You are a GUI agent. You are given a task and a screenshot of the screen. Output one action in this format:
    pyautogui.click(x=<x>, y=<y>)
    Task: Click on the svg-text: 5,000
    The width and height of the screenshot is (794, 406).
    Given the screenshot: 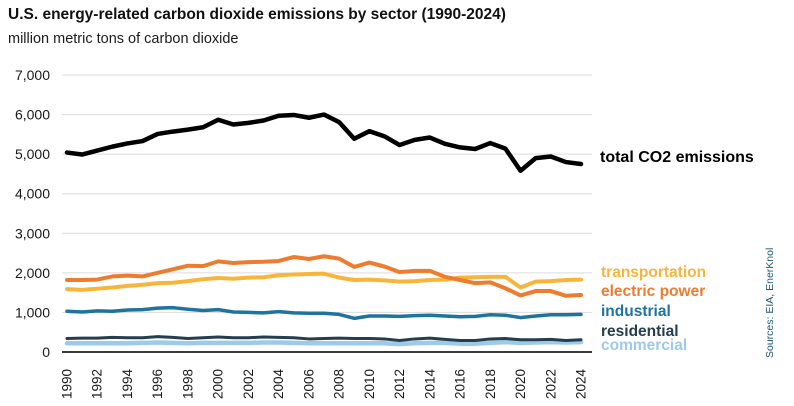 What is the action you would take?
    pyautogui.click(x=32, y=154)
    